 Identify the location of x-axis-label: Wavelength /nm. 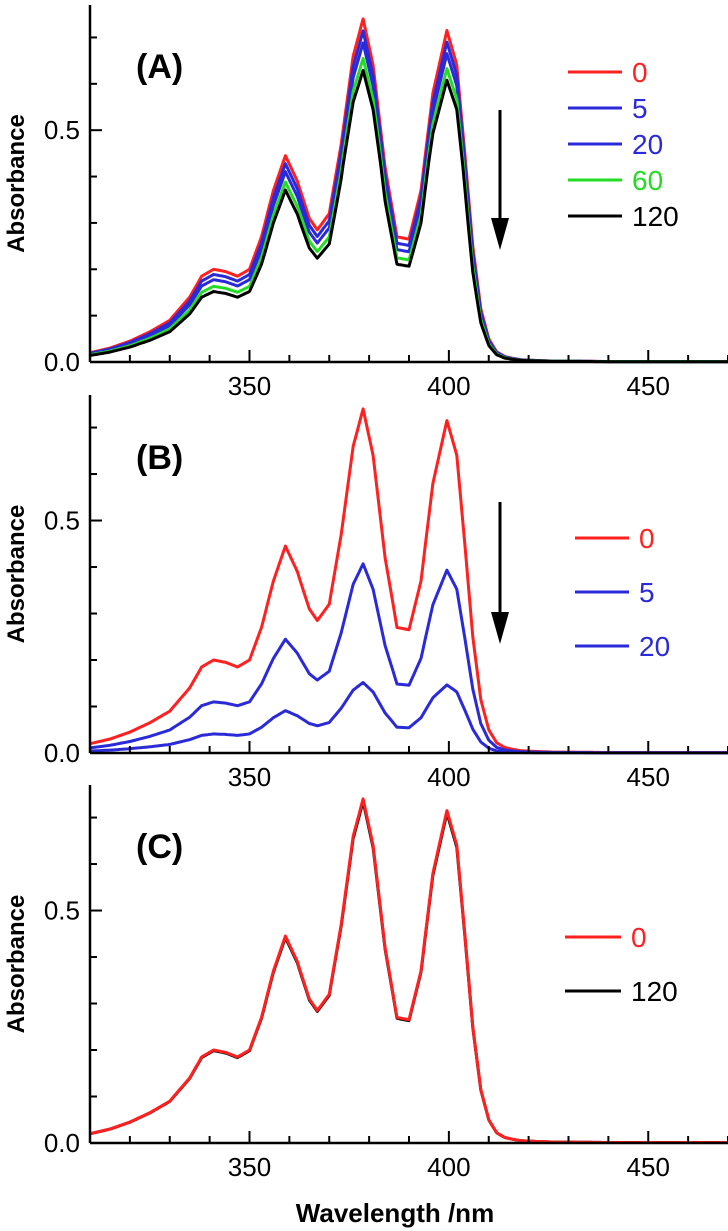
(395, 1213).